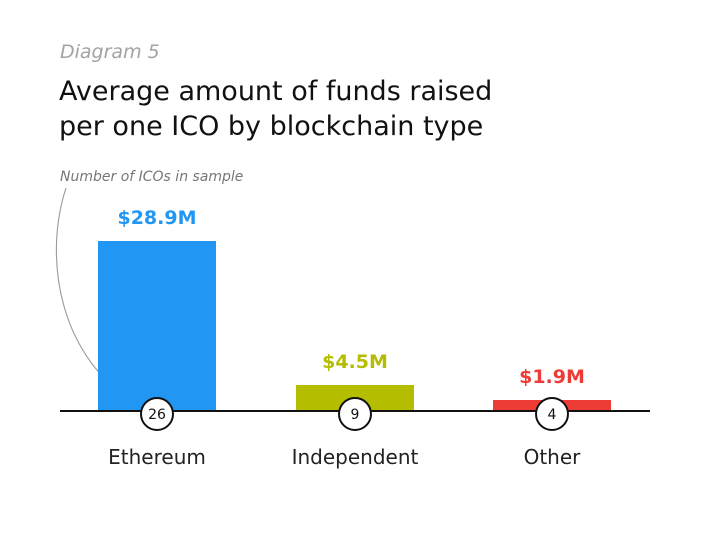 The width and height of the screenshot is (710, 533). Describe the element at coordinates (110, 52) in the screenshot. I see `diagram-label: Diagram 5` at that location.